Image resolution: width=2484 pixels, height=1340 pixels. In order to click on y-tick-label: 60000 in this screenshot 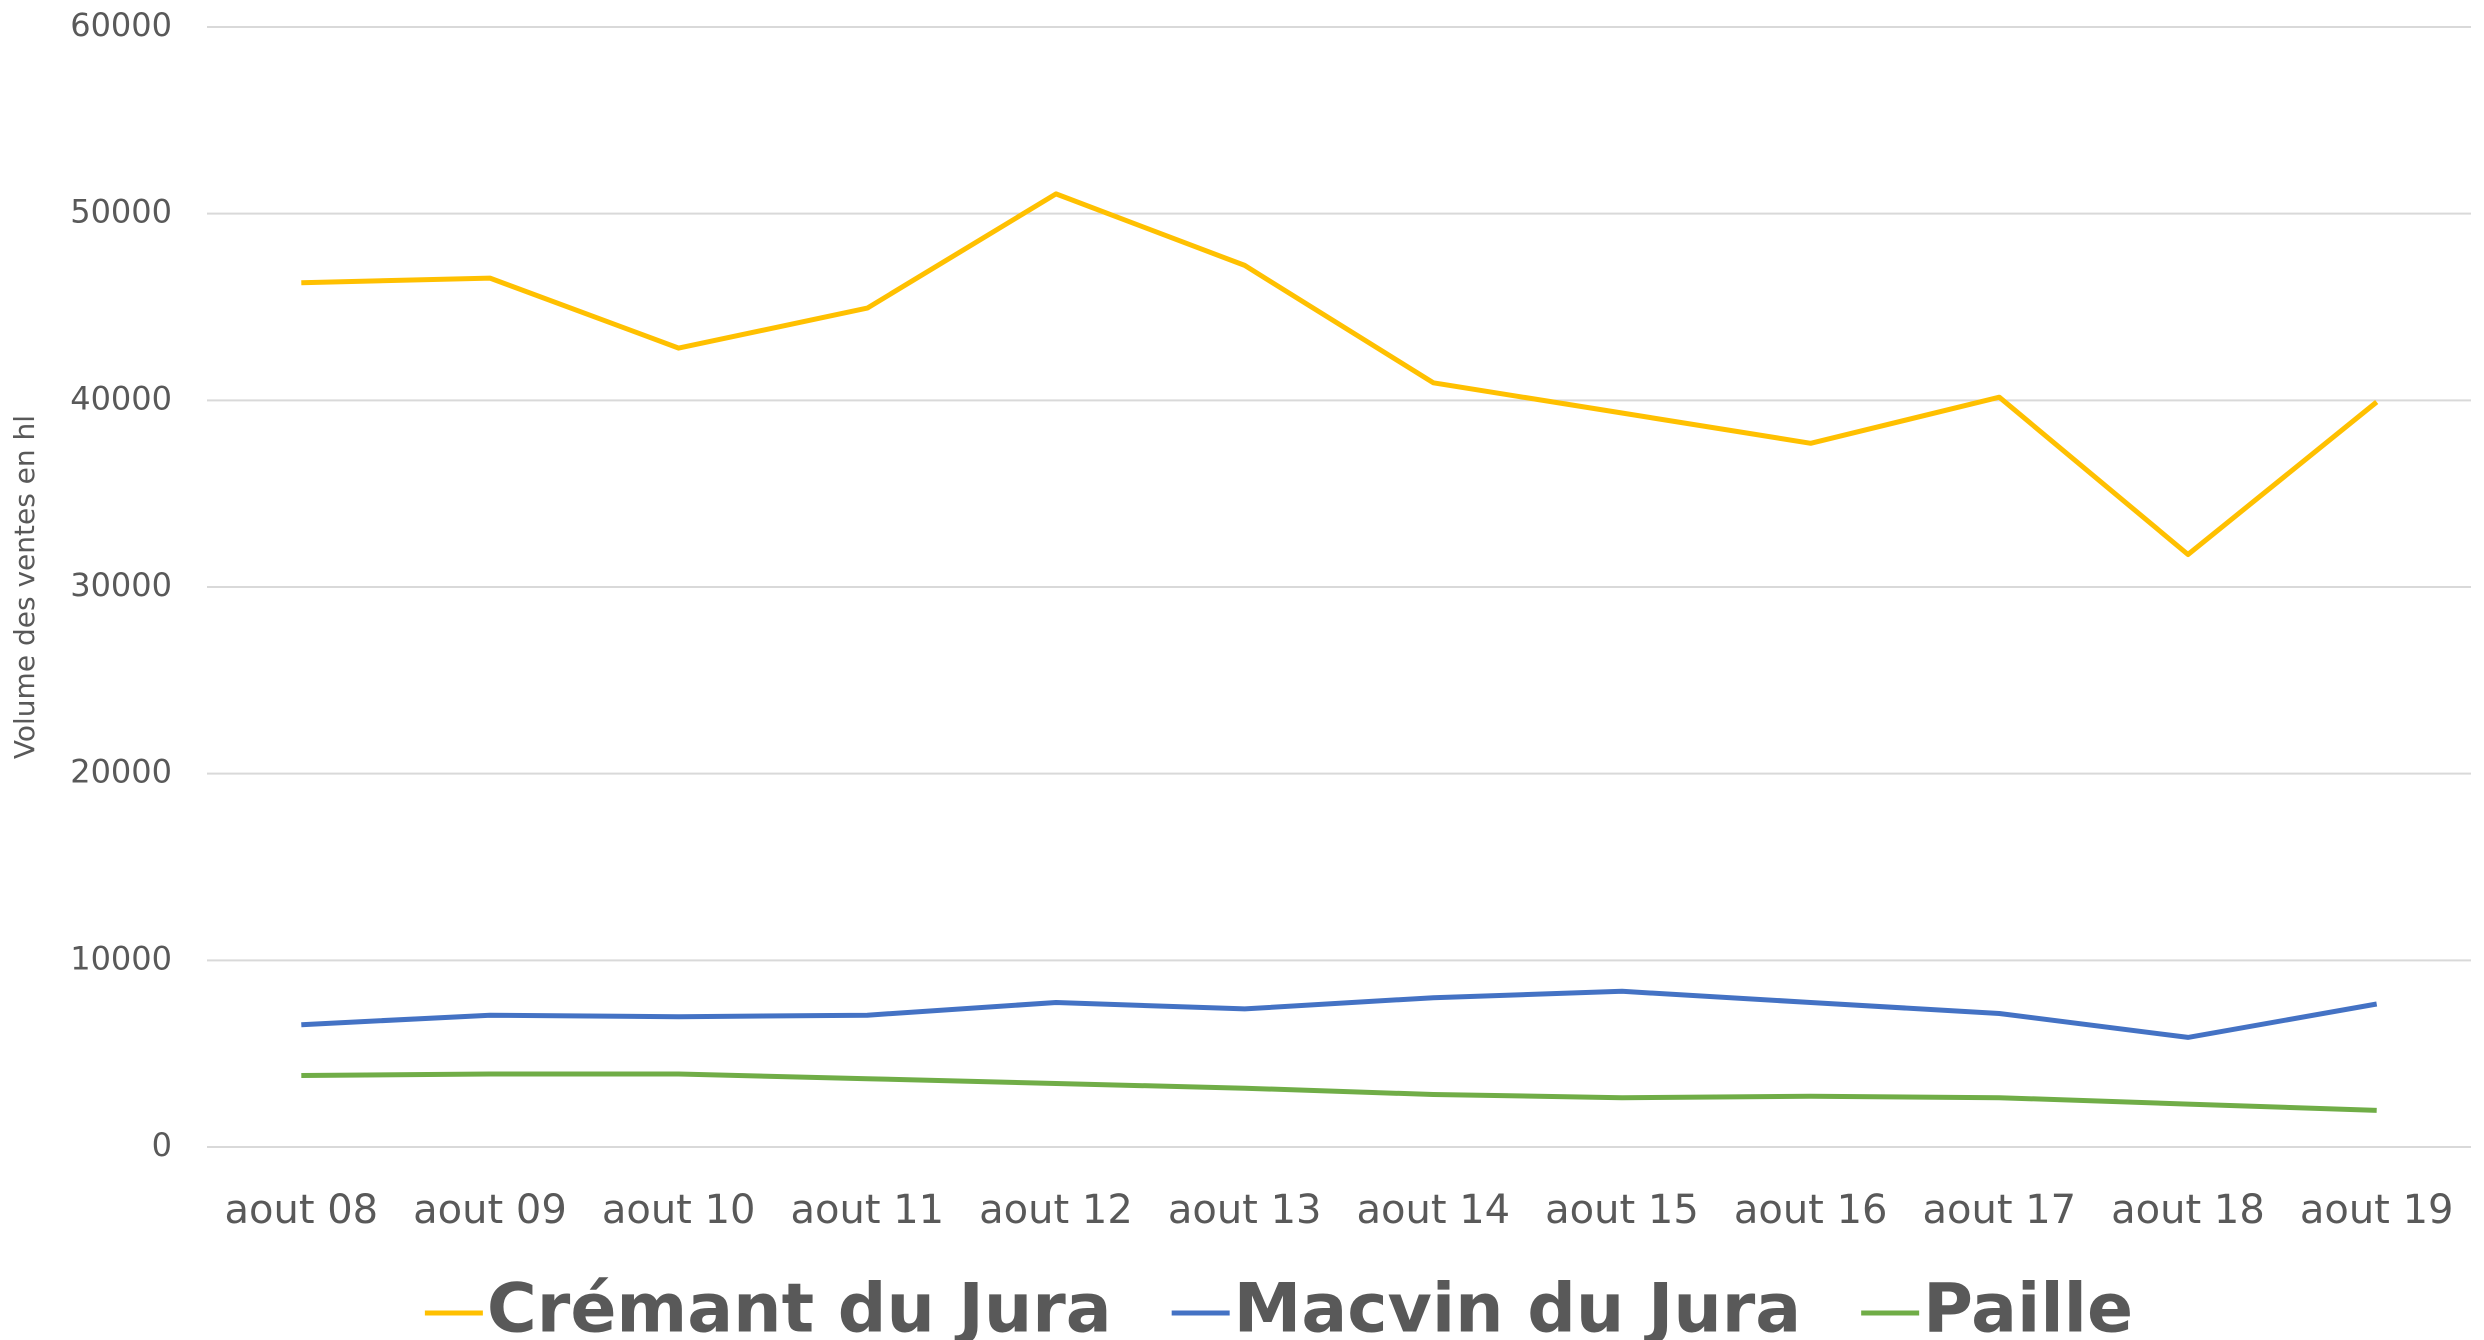, I will do `click(121, 25)`.